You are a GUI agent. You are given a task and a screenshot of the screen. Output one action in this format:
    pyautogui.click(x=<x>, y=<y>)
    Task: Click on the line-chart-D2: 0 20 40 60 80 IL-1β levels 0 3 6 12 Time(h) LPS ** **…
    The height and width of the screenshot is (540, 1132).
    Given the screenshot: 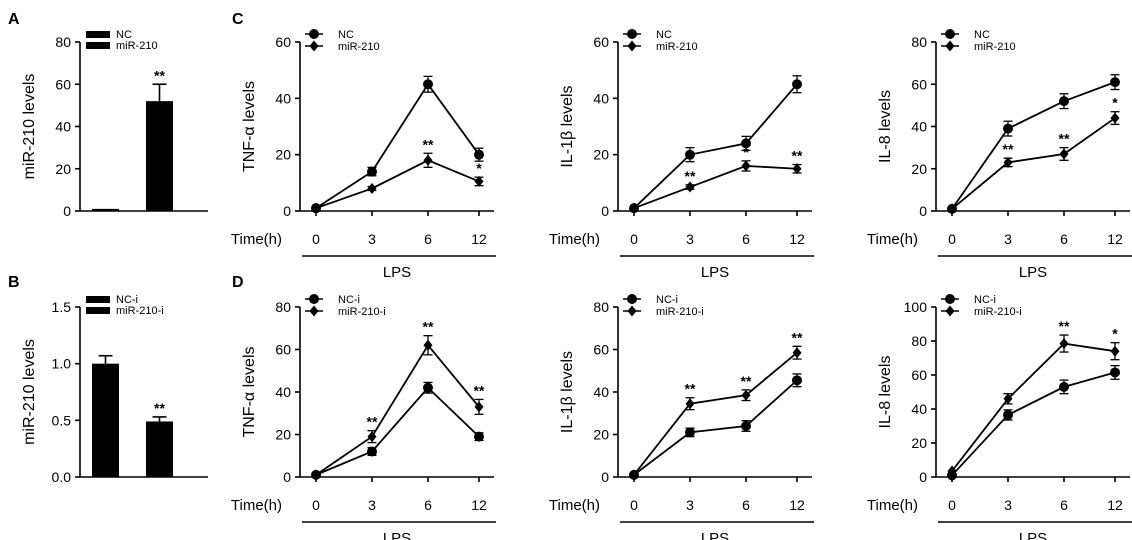 What is the action you would take?
    pyautogui.click(x=681, y=417)
    